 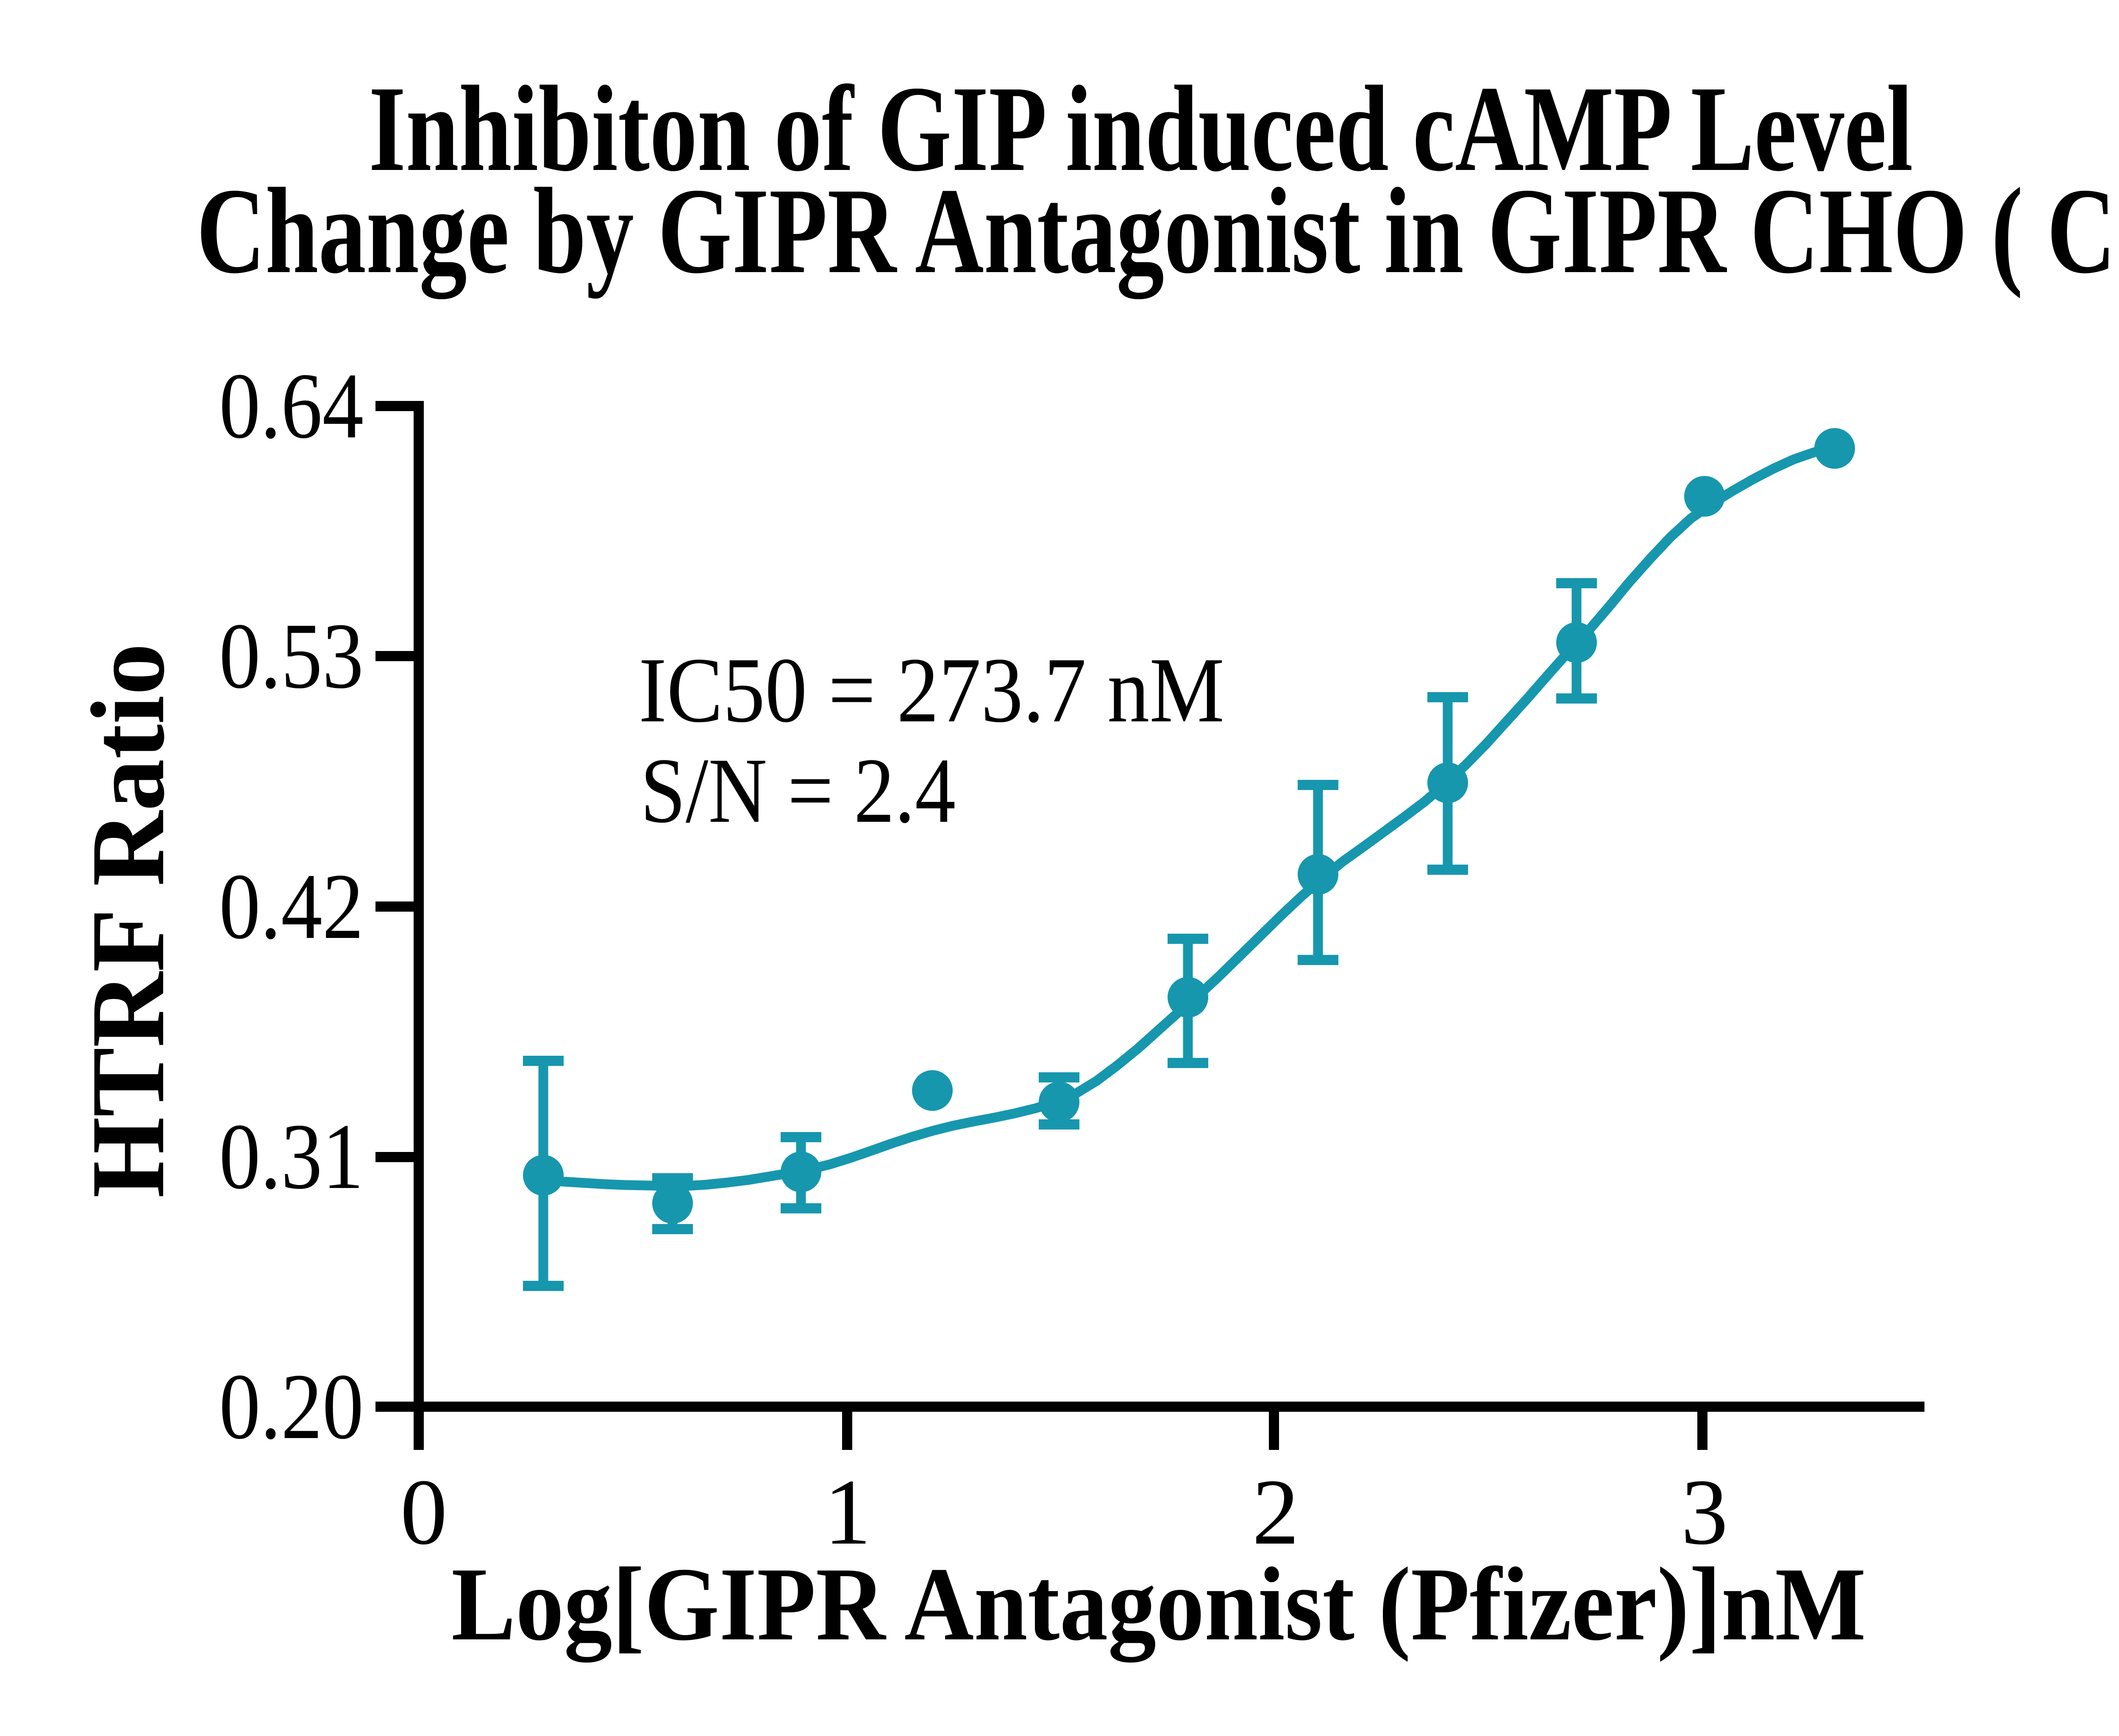 What do you see at coordinates (1705, 1512) in the screenshot?
I see `svg-text: 3` at bounding box center [1705, 1512].